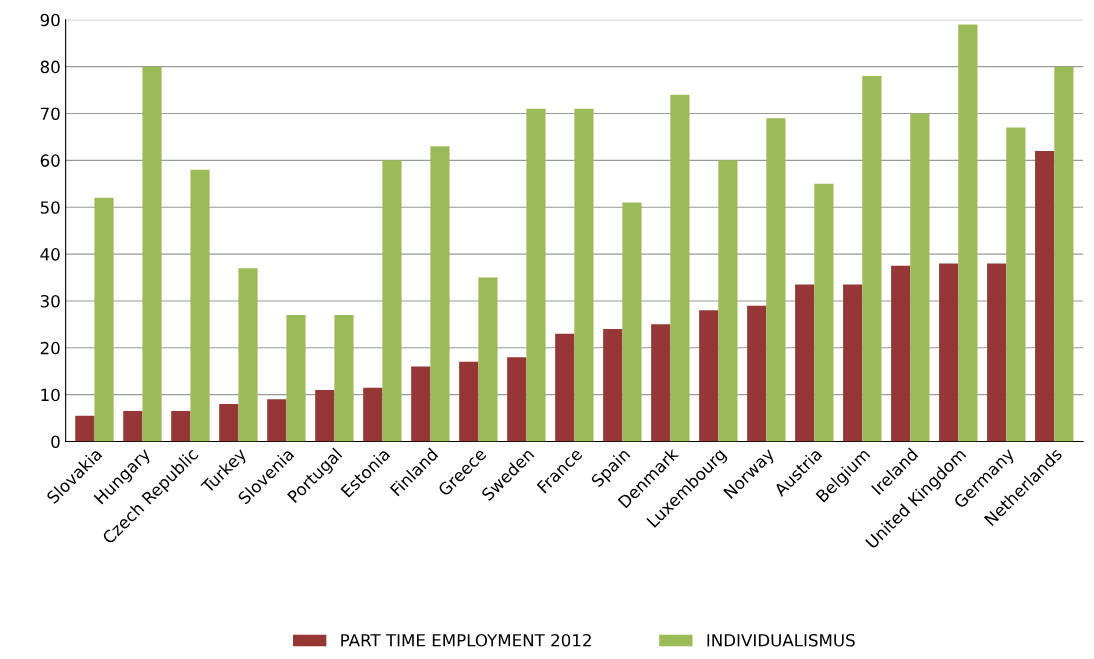  What do you see at coordinates (50, 114) in the screenshot?
I see `y-tick-label: 70` at bounding box center [50, 114].